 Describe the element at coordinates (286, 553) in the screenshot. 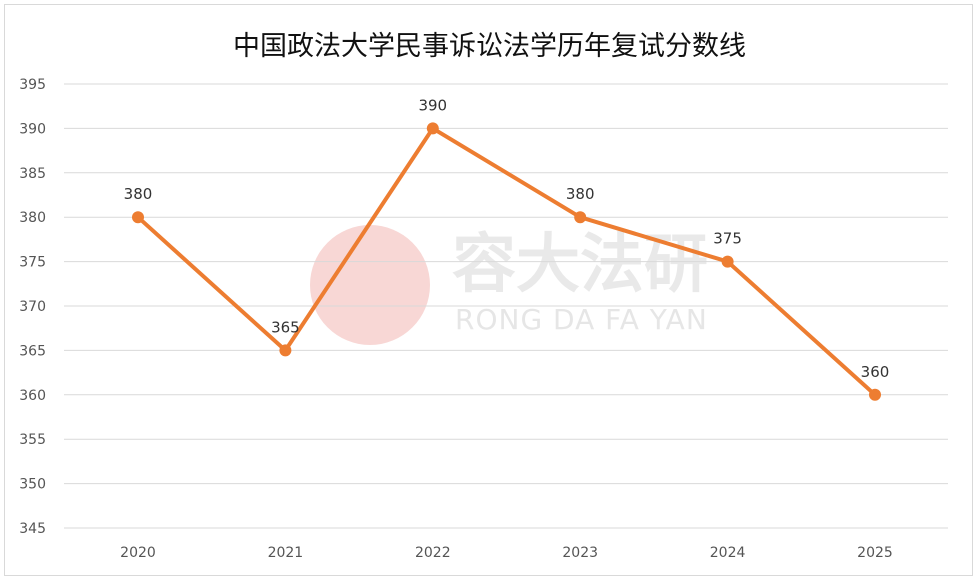

I see `x-tick-label: 2021` at that location.